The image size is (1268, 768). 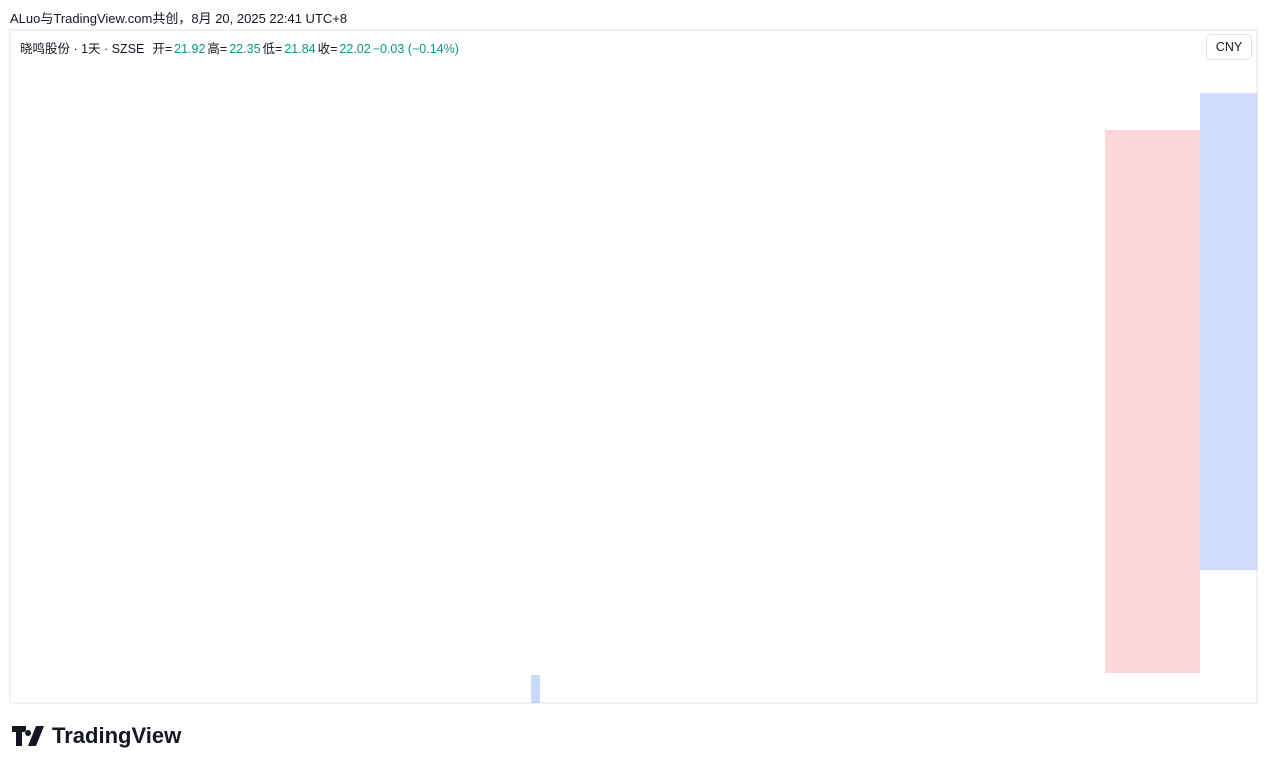 I want to click on price-range-highlight, so click(x=1228, y=331).